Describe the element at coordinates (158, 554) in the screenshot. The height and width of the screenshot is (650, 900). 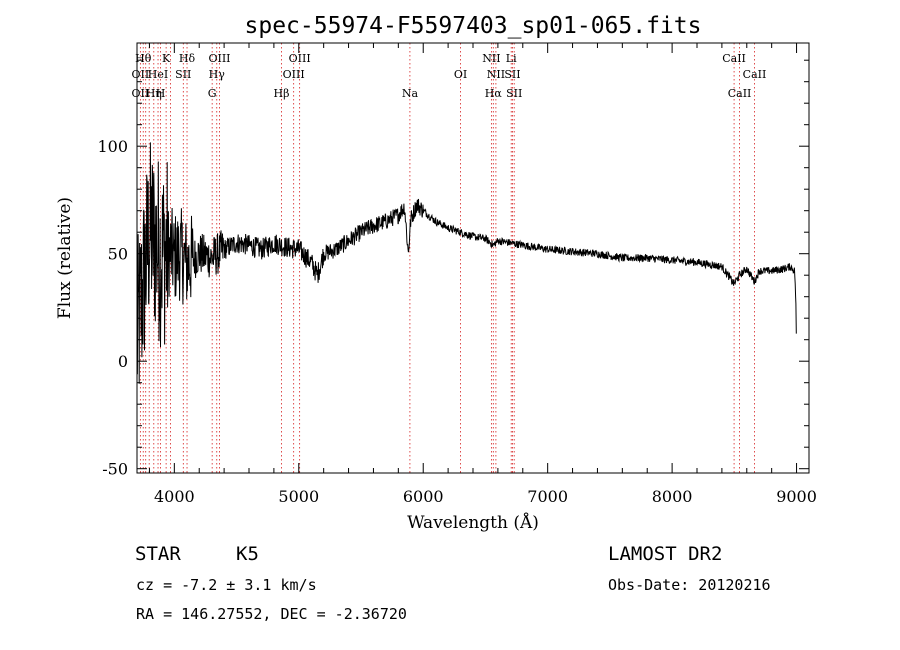
I see `object-class: STAR` at that location.